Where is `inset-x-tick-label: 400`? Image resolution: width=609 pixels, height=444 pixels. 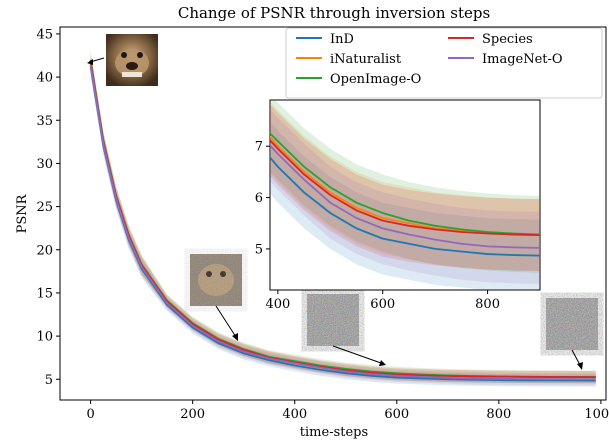 inset-x-tick-label: 400 is located at coordinates (277, 304).